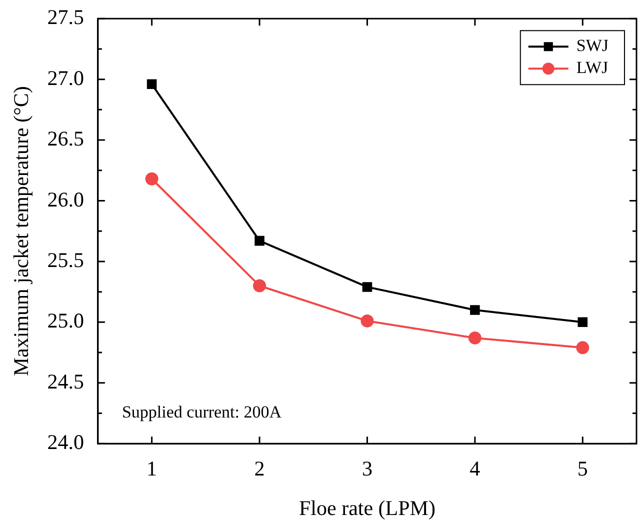 This screenshot has width=644, height=530. What do you see at coordinates (152, 468) in the screenshot?
I see `x-tick-label: 1` at bounding box center [152, 468].